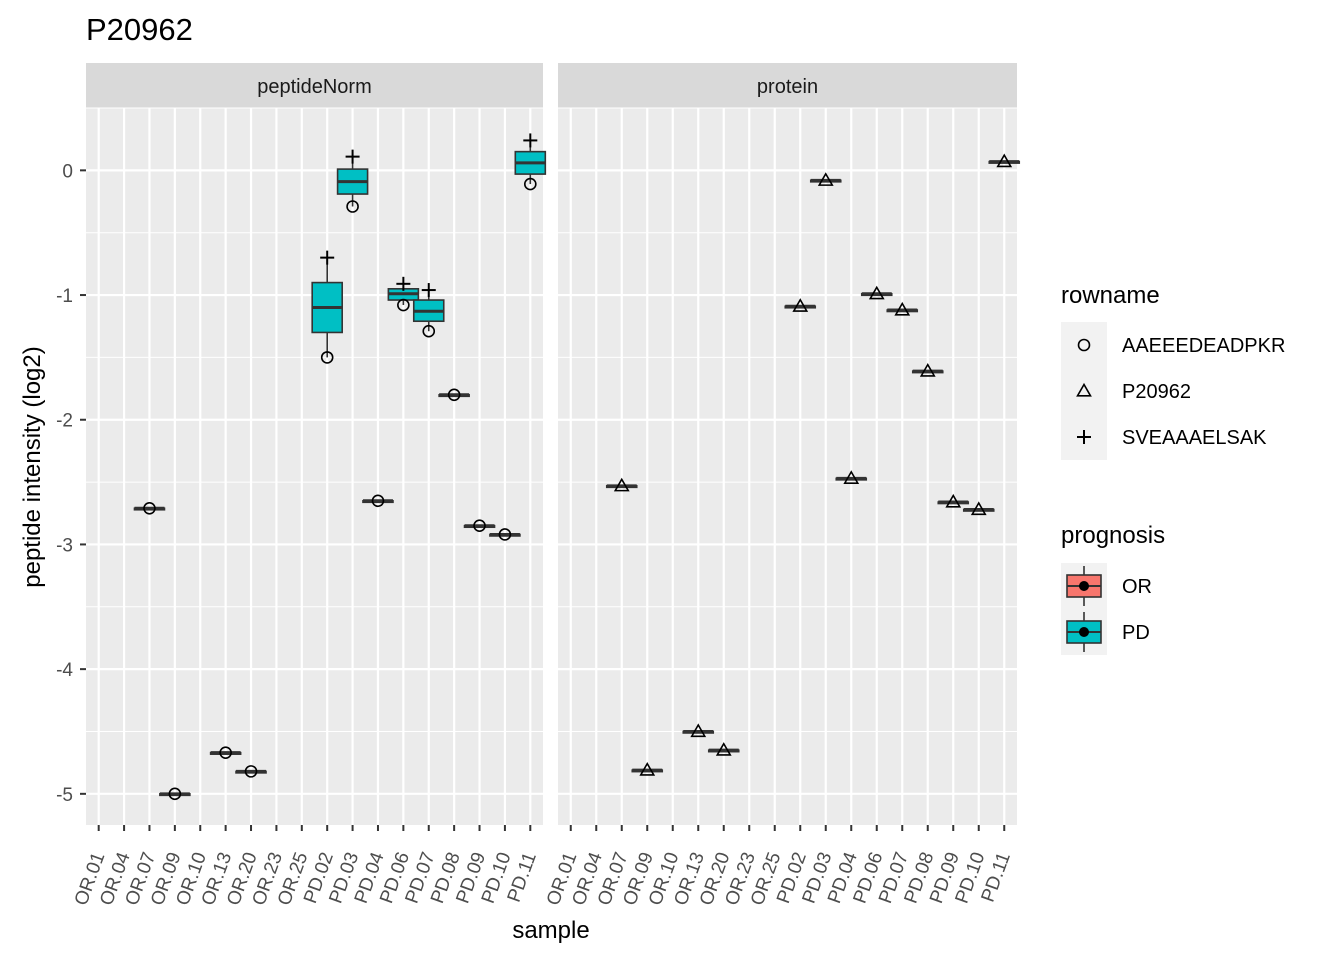 The width and height of the screenshot is (1344, 965). What do you see at coordinates (32, 466) in the screenshot?
I see `y-axis-title: peptide intensity (log2)` at bounding box center [32, 466].